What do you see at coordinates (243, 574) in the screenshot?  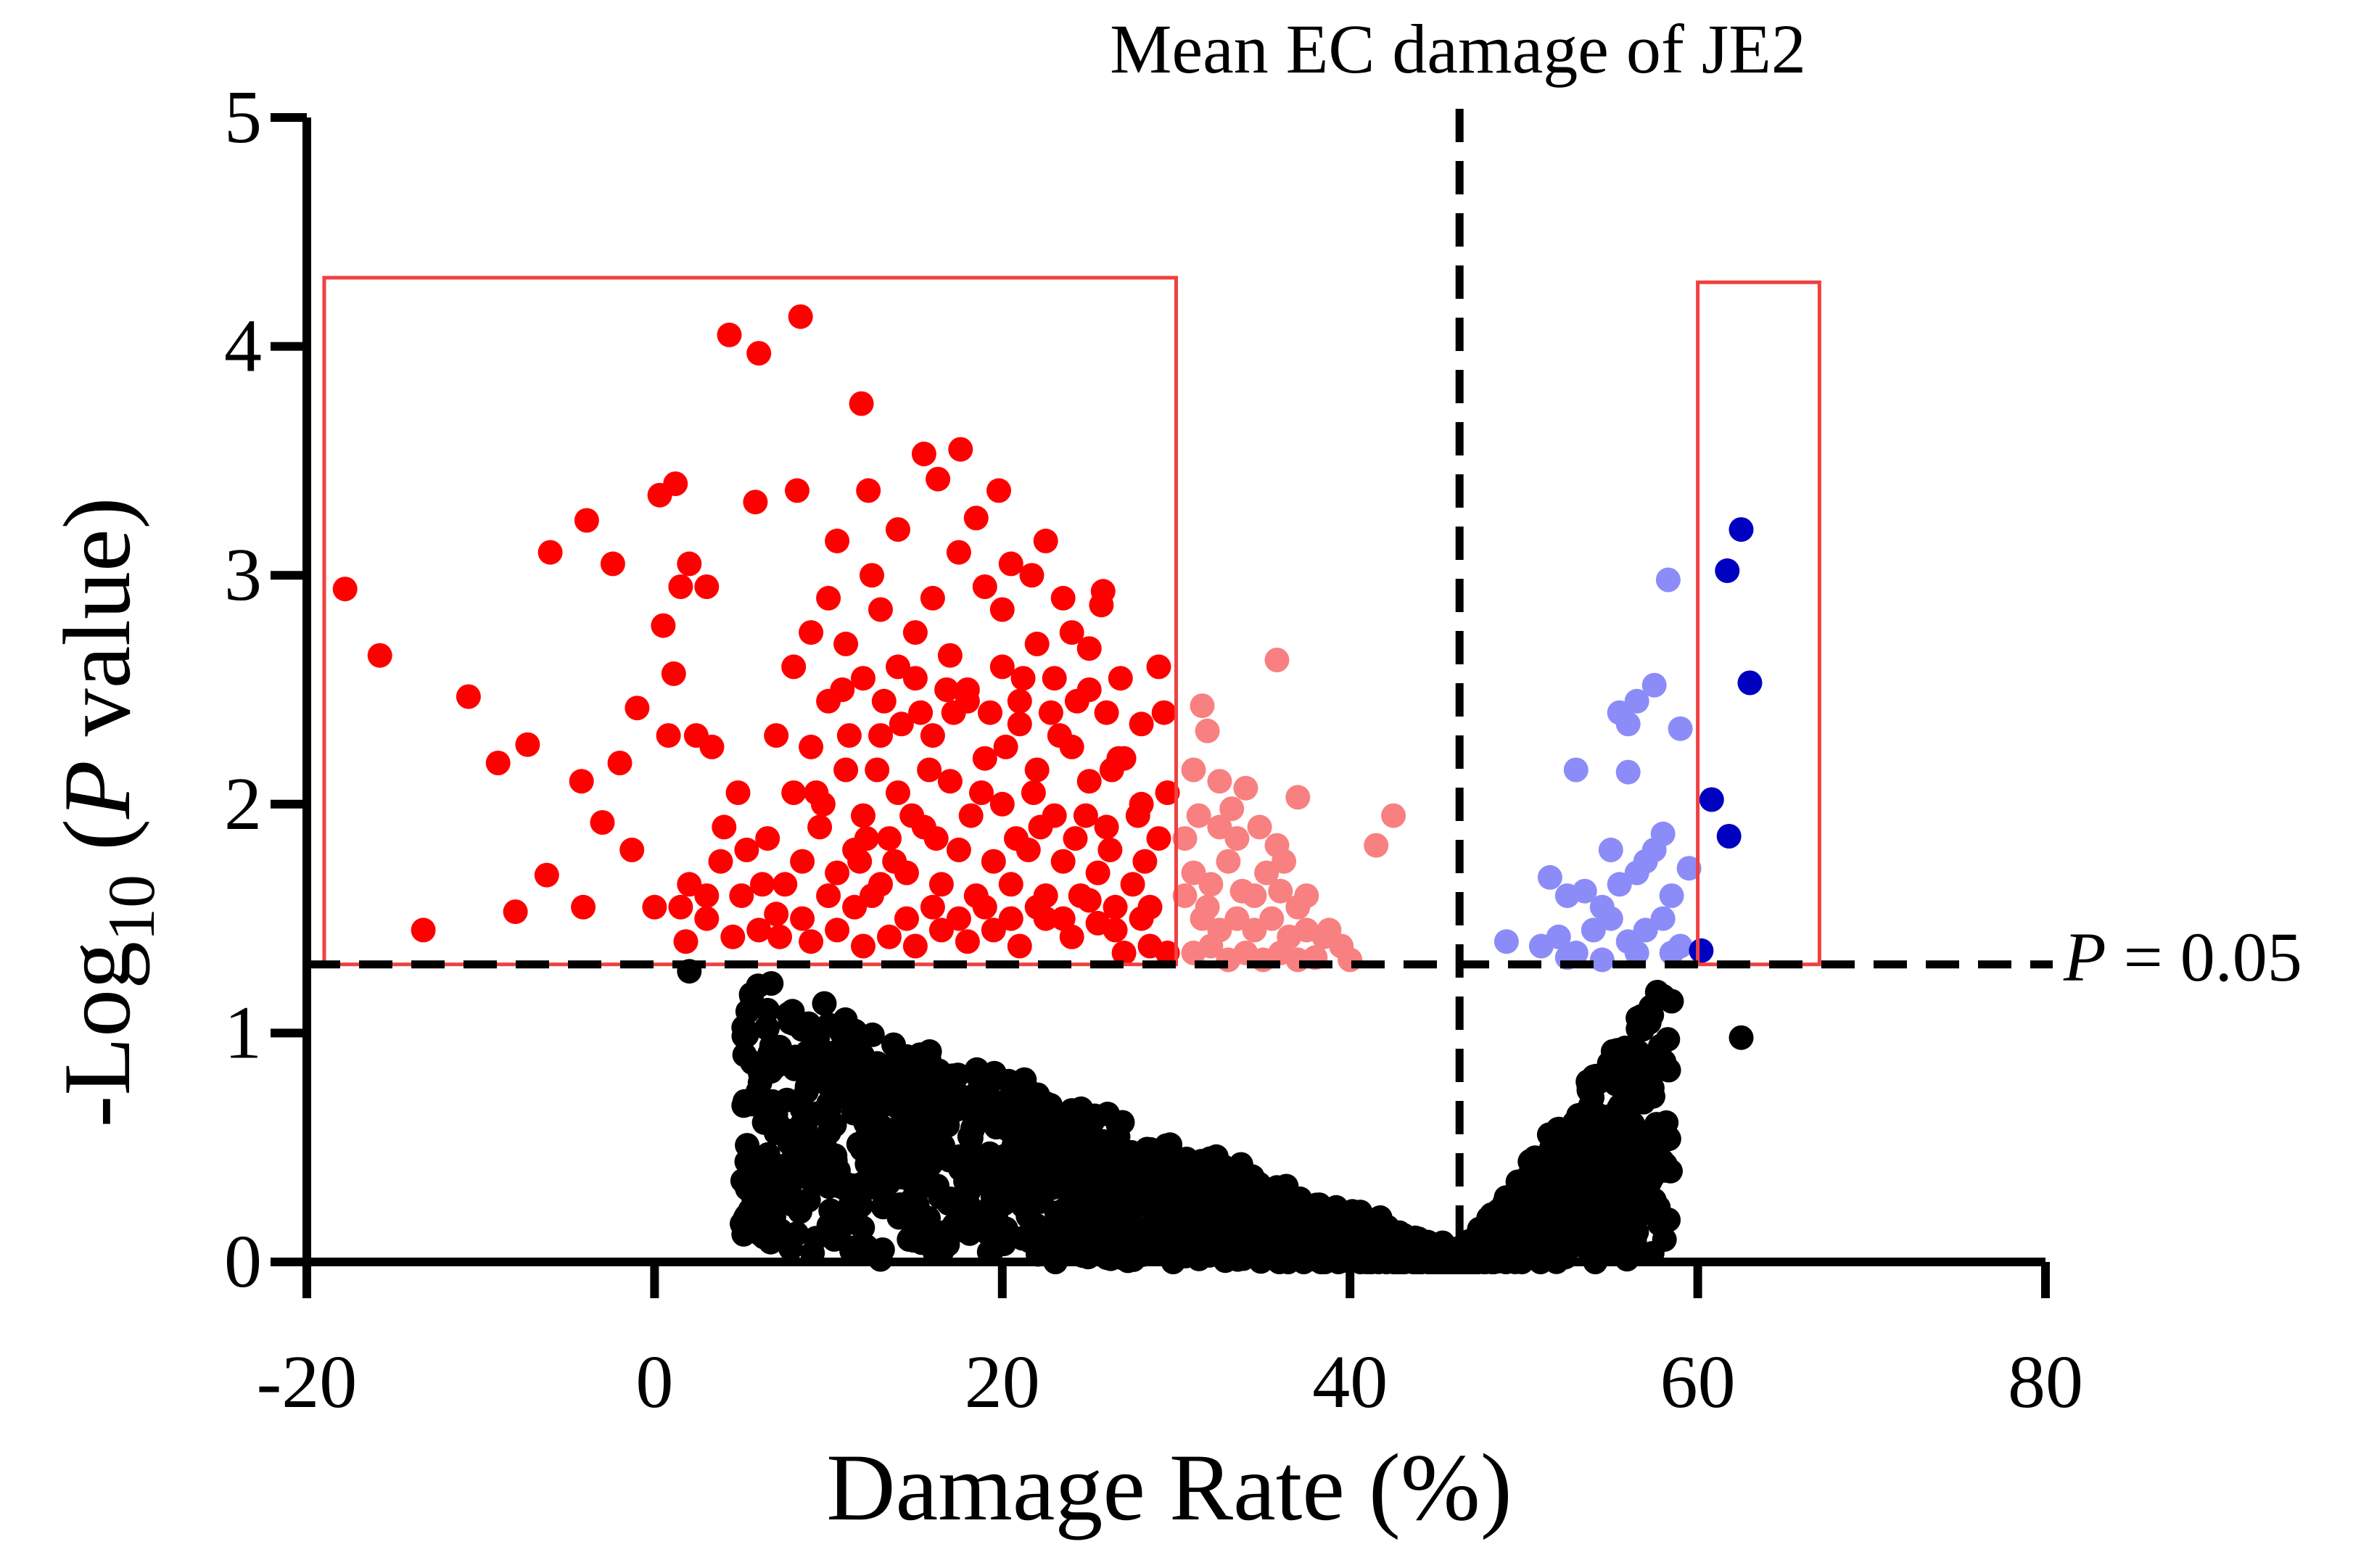 I see `y-tick-label: 3` at bounding box center [243, 574].